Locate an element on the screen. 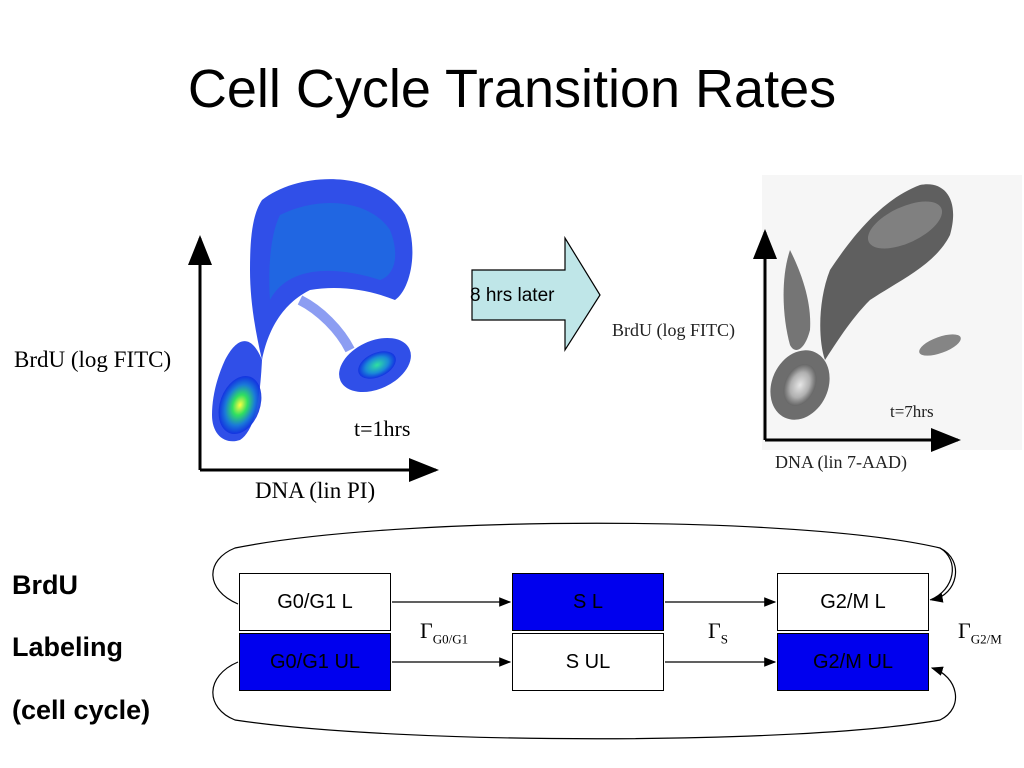 This screenshot has height=768, width=1024. box-g0g1-unlabeled-text: G0/G1 UL is located at coordinates (315, 661).